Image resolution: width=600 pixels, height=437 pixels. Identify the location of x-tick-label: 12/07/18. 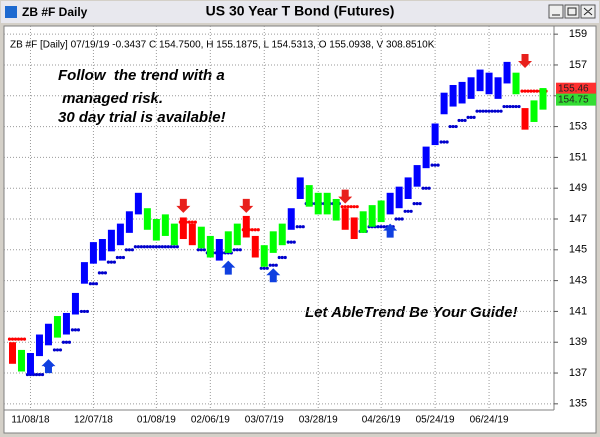
(93, 420).